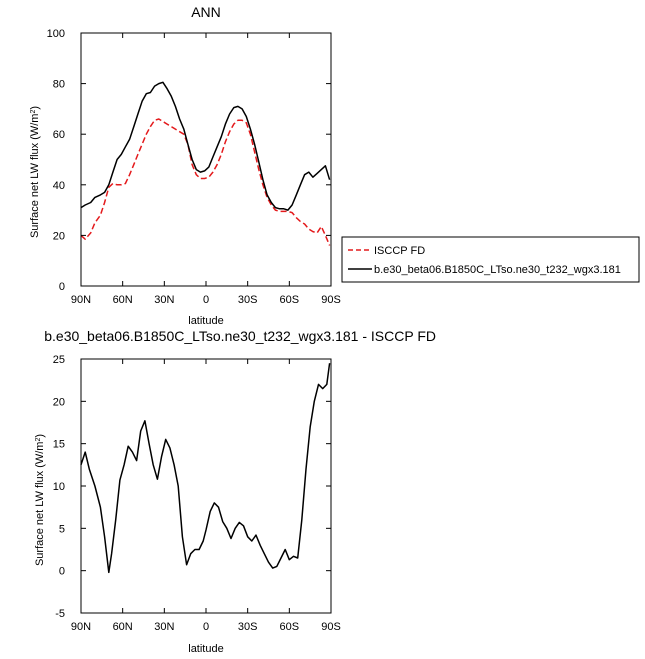 This screenshot has height=659, width=645. What do you see at coordinates (206, 300) in the screenshot?
I see `top-chart-x-tick-label: 0` at bounding box center [206, 300].